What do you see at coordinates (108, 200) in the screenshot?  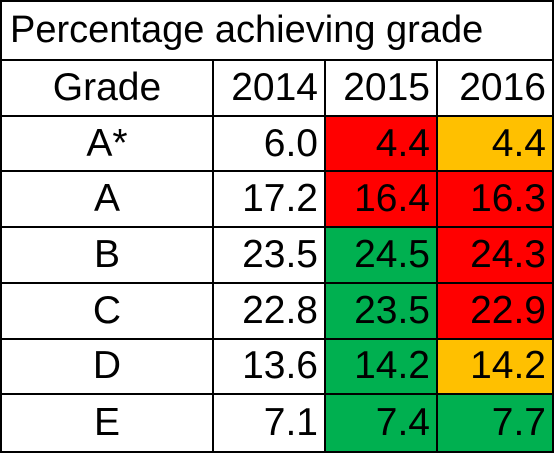 I see `row-grade: A` at bounding box center [108, 200].